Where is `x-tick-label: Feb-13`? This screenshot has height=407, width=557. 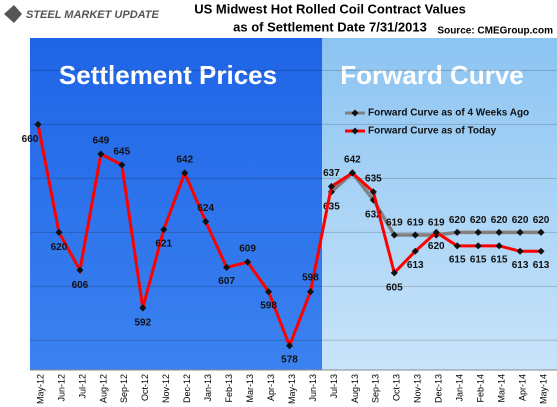 x-tick-label: Feb-13 is located at coordinates (229, 388).